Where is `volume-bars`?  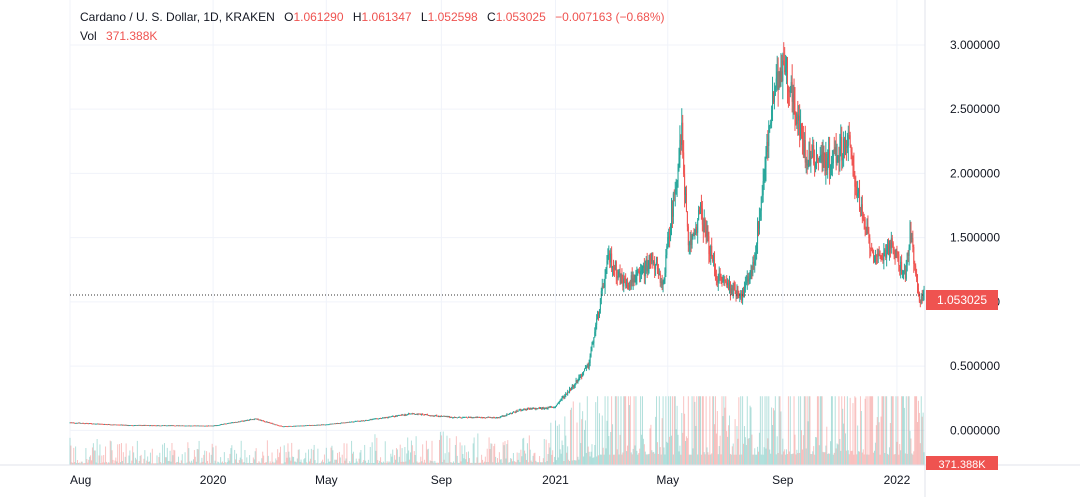 volume-bars is located at coordinates (497, 430).